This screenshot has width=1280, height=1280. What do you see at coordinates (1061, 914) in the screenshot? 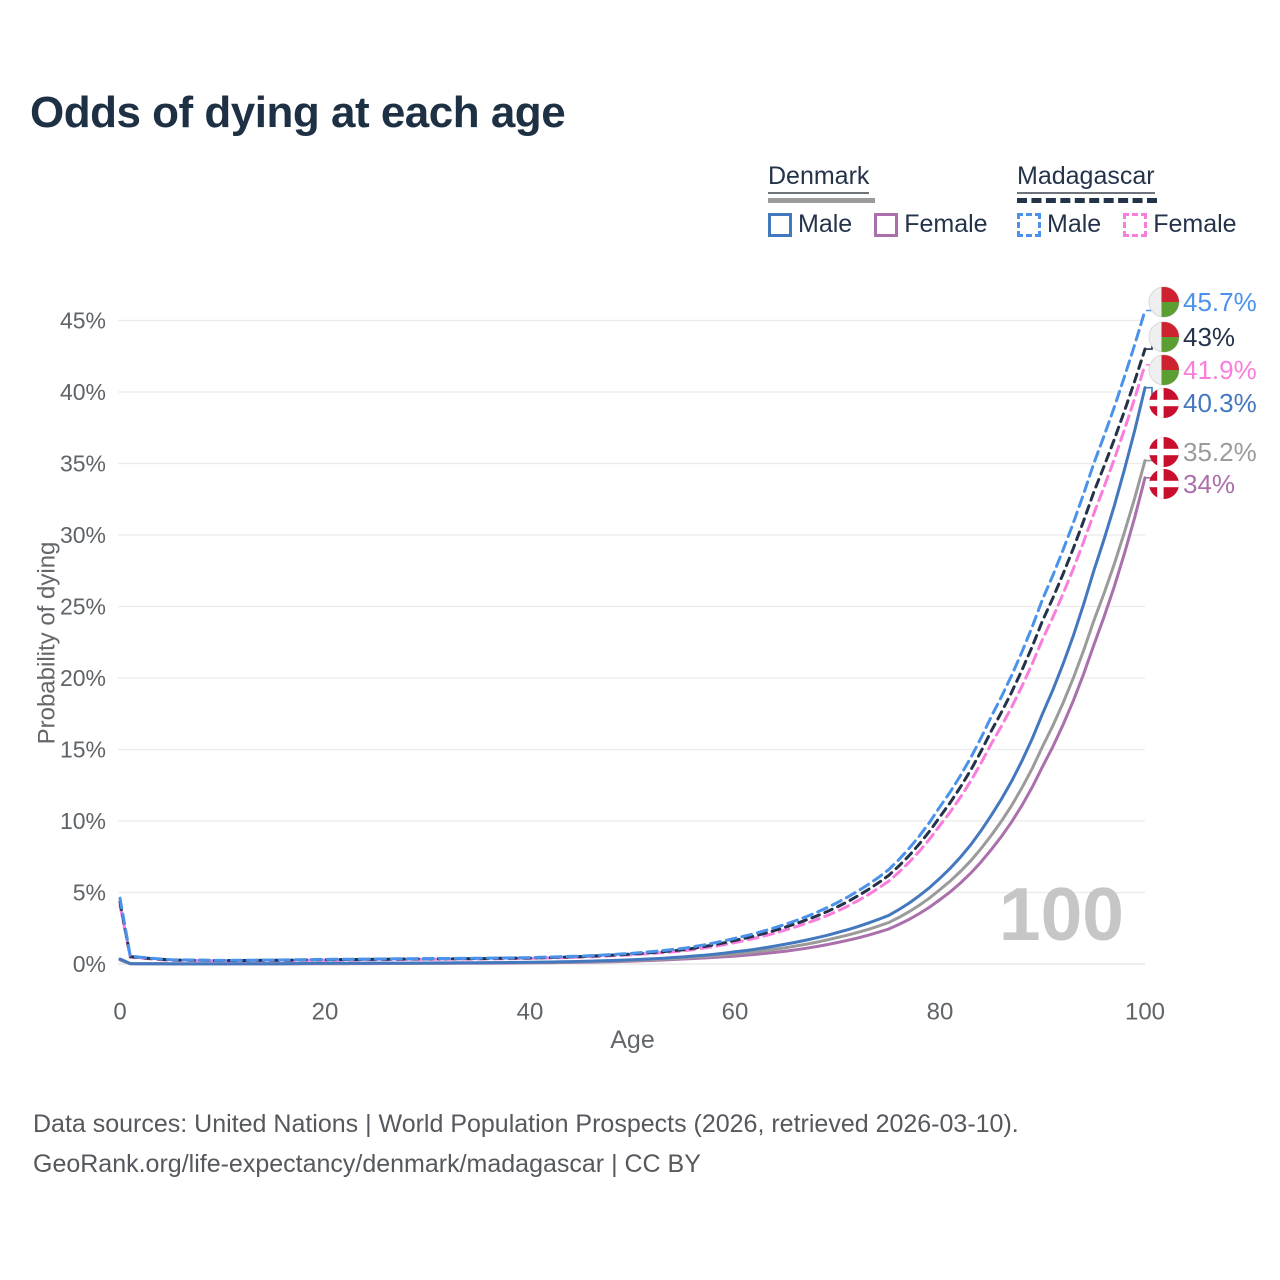
I see `age-annotation: 100` at bounding box center [1061, 914].